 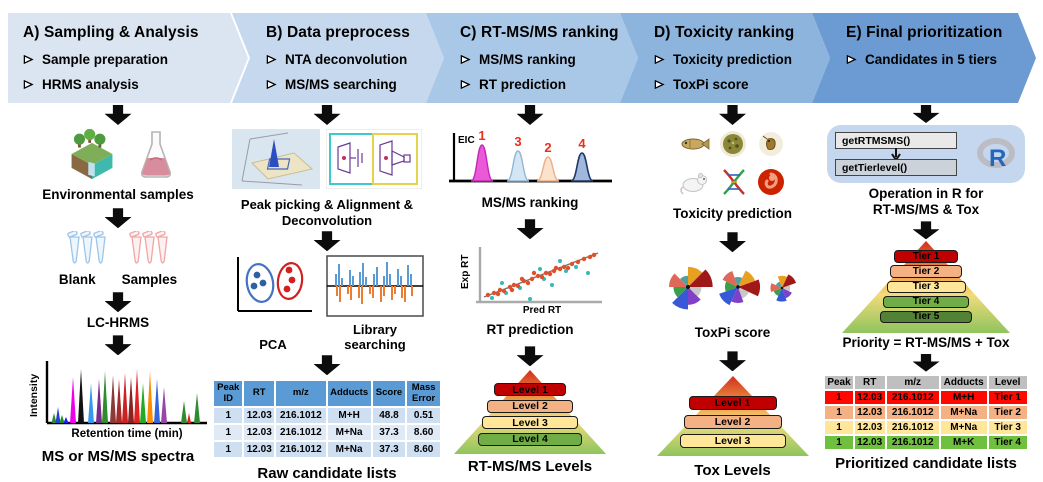 What do you see at coordinates (724, 32) in the screenshot?
I see `step-title: D) Toxicity ranking` at bounding box center [724, 32].